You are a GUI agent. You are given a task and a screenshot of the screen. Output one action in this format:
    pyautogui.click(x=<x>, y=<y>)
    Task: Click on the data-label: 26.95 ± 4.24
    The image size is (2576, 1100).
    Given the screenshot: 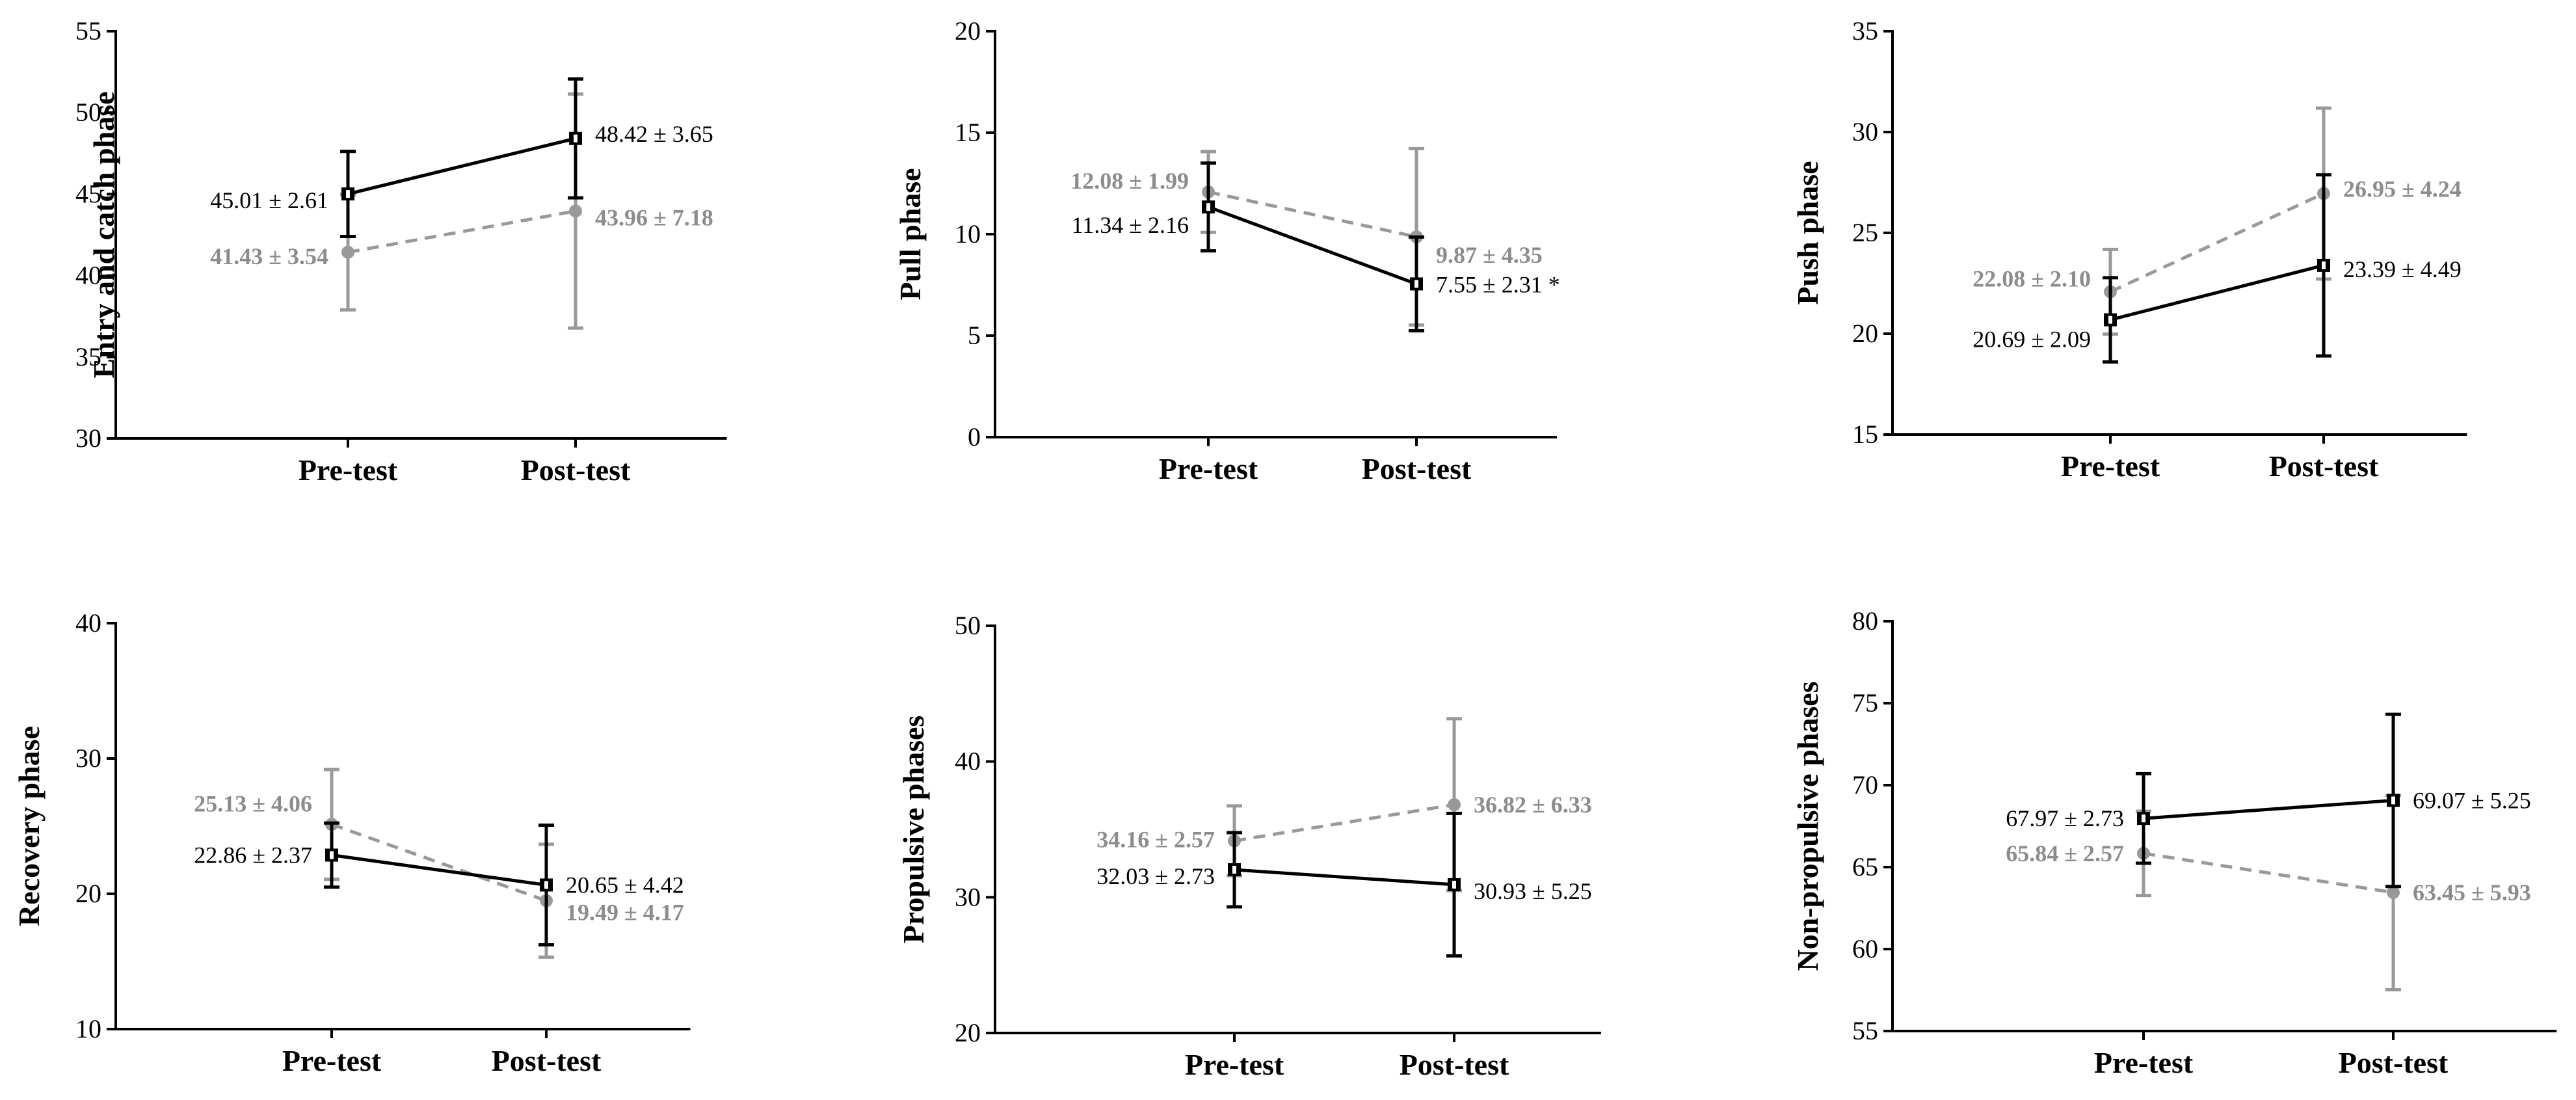 What is the action you would take?
    pyautogui.click(x=2402, y=189)
    